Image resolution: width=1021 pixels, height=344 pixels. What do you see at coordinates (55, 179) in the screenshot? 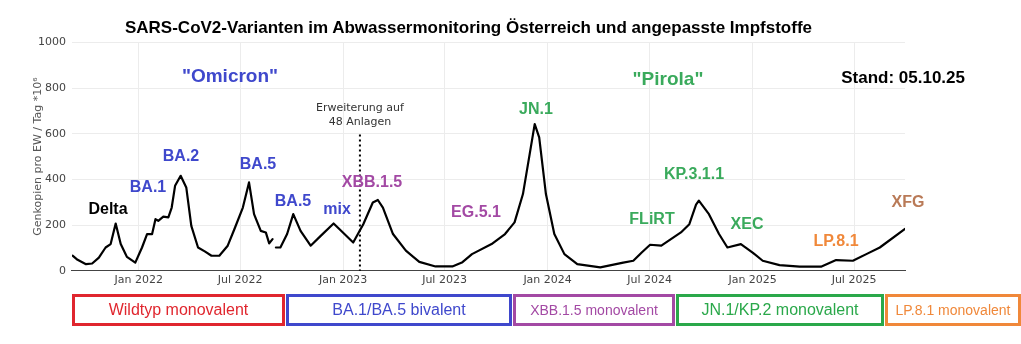
I see `y-tick-label: 400` at bounding box center [55, 179].